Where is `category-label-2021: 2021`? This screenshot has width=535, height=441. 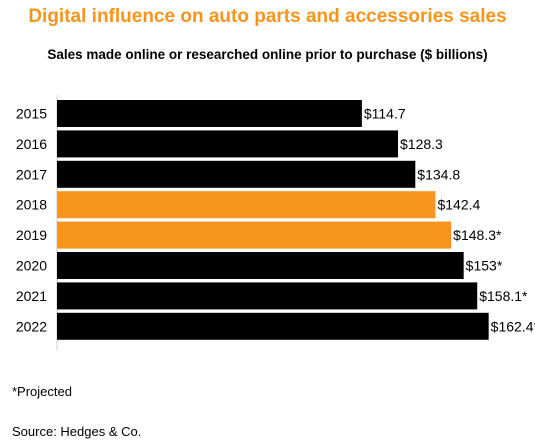 category-label-2021: 2021 is located at coordinates (31, 296).